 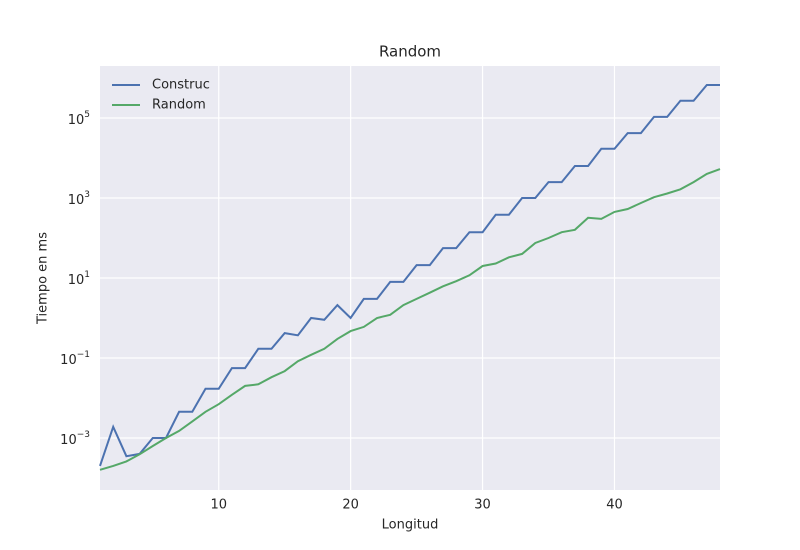 I want to click on legend-label: Construc, so click(x=181, y=85).